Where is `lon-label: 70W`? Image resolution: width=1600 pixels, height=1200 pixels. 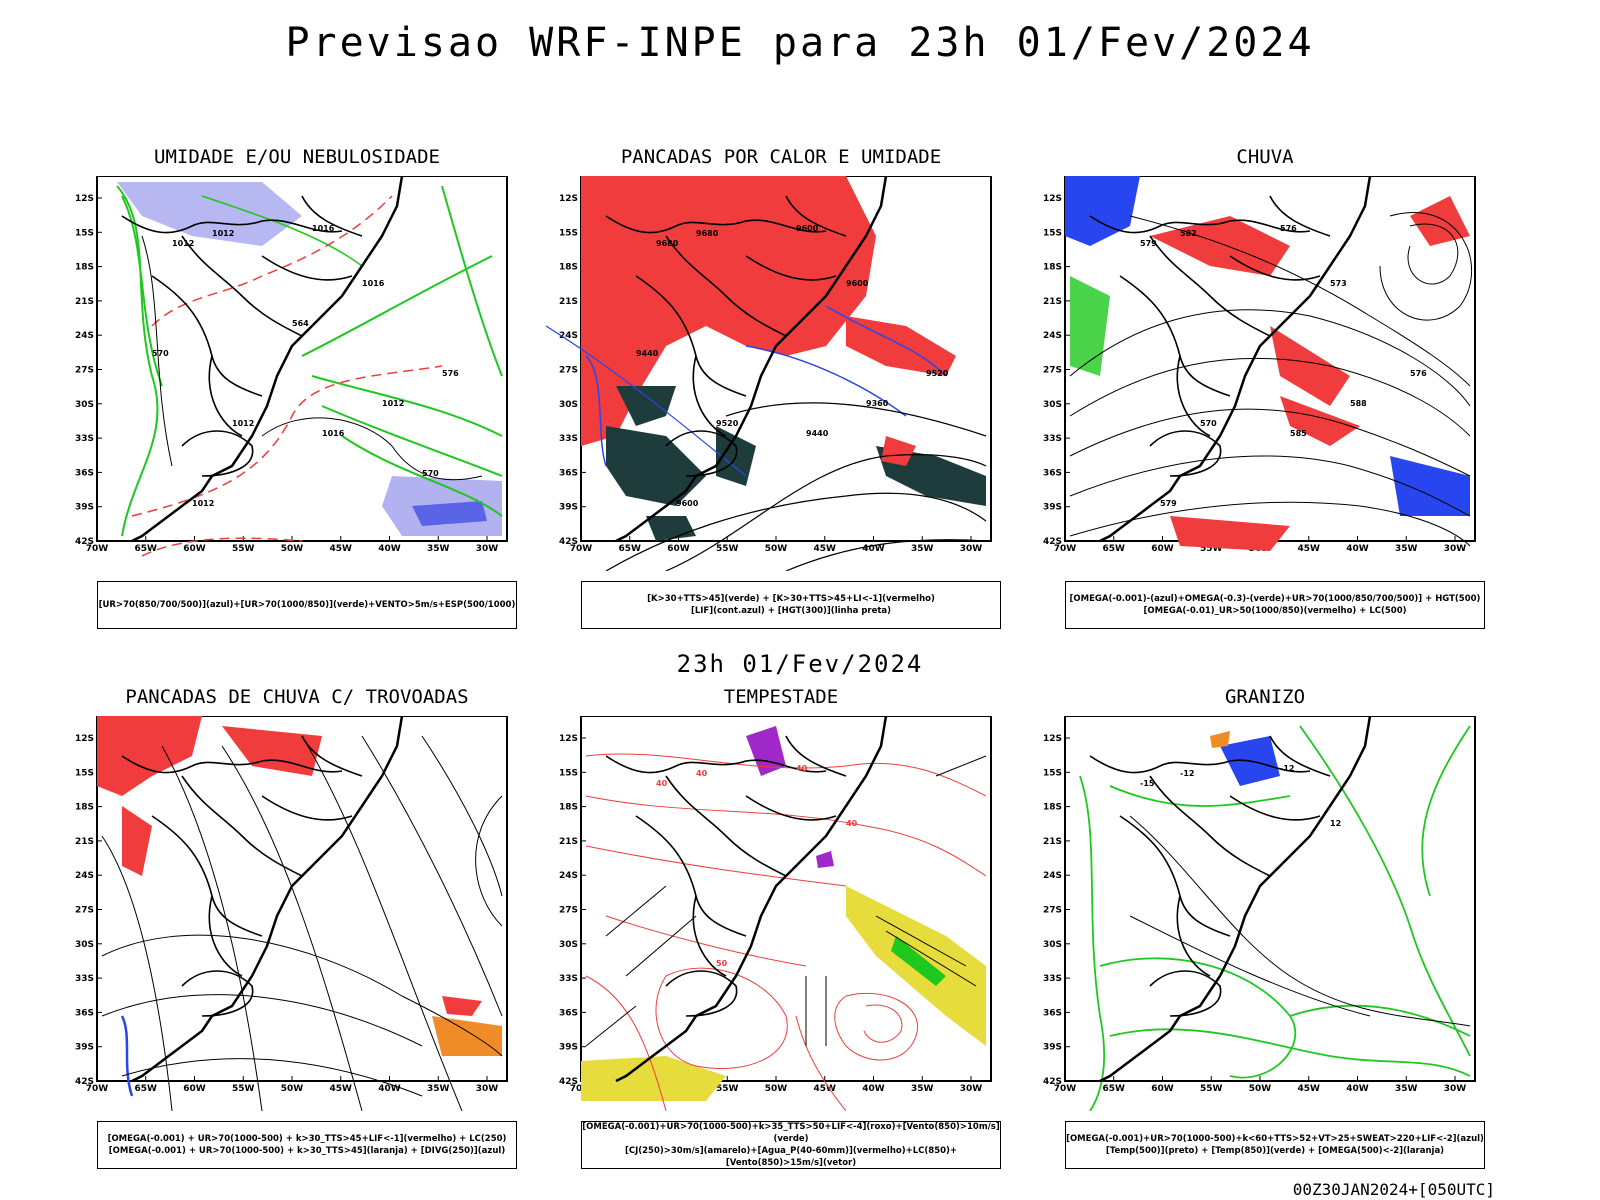
lon-label: 70W is located at coordinates (97, 549).